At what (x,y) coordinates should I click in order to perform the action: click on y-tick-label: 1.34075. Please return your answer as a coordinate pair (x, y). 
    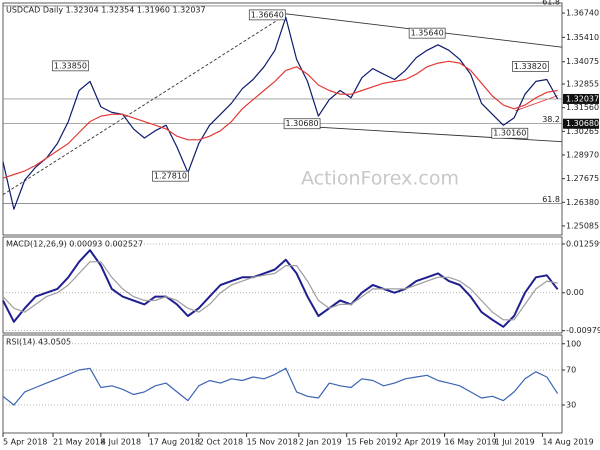
    Looking at the image, I should click on (582, 61).